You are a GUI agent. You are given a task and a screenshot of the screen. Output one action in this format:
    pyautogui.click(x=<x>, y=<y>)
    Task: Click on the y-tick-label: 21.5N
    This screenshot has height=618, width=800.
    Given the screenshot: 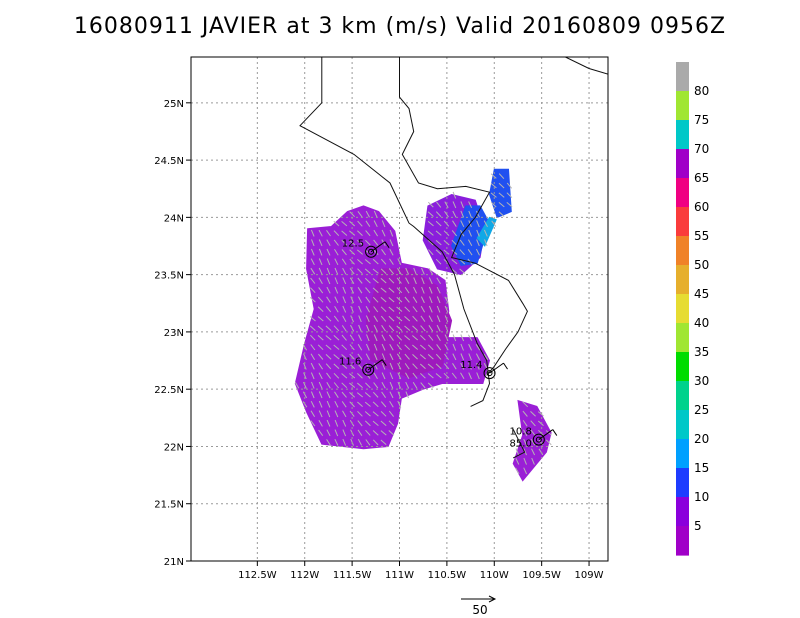 What is the action you would take?
    pyautogui.click(x=169, y=505)
    